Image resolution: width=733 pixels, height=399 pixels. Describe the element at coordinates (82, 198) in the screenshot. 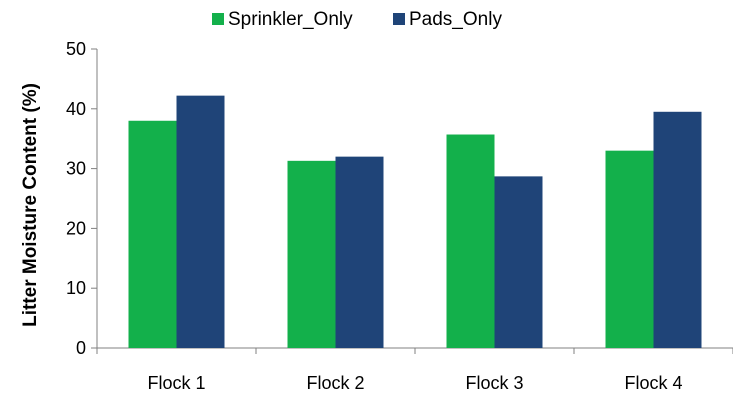

I see `y-axis: 0 10 20 30 40 50` at that location.